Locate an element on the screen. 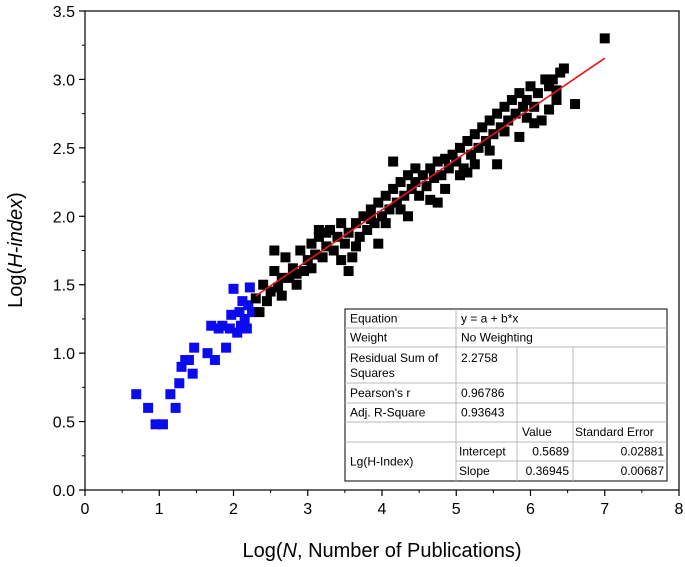  table-cell: No Weighting is located at coordinates (497, 338).